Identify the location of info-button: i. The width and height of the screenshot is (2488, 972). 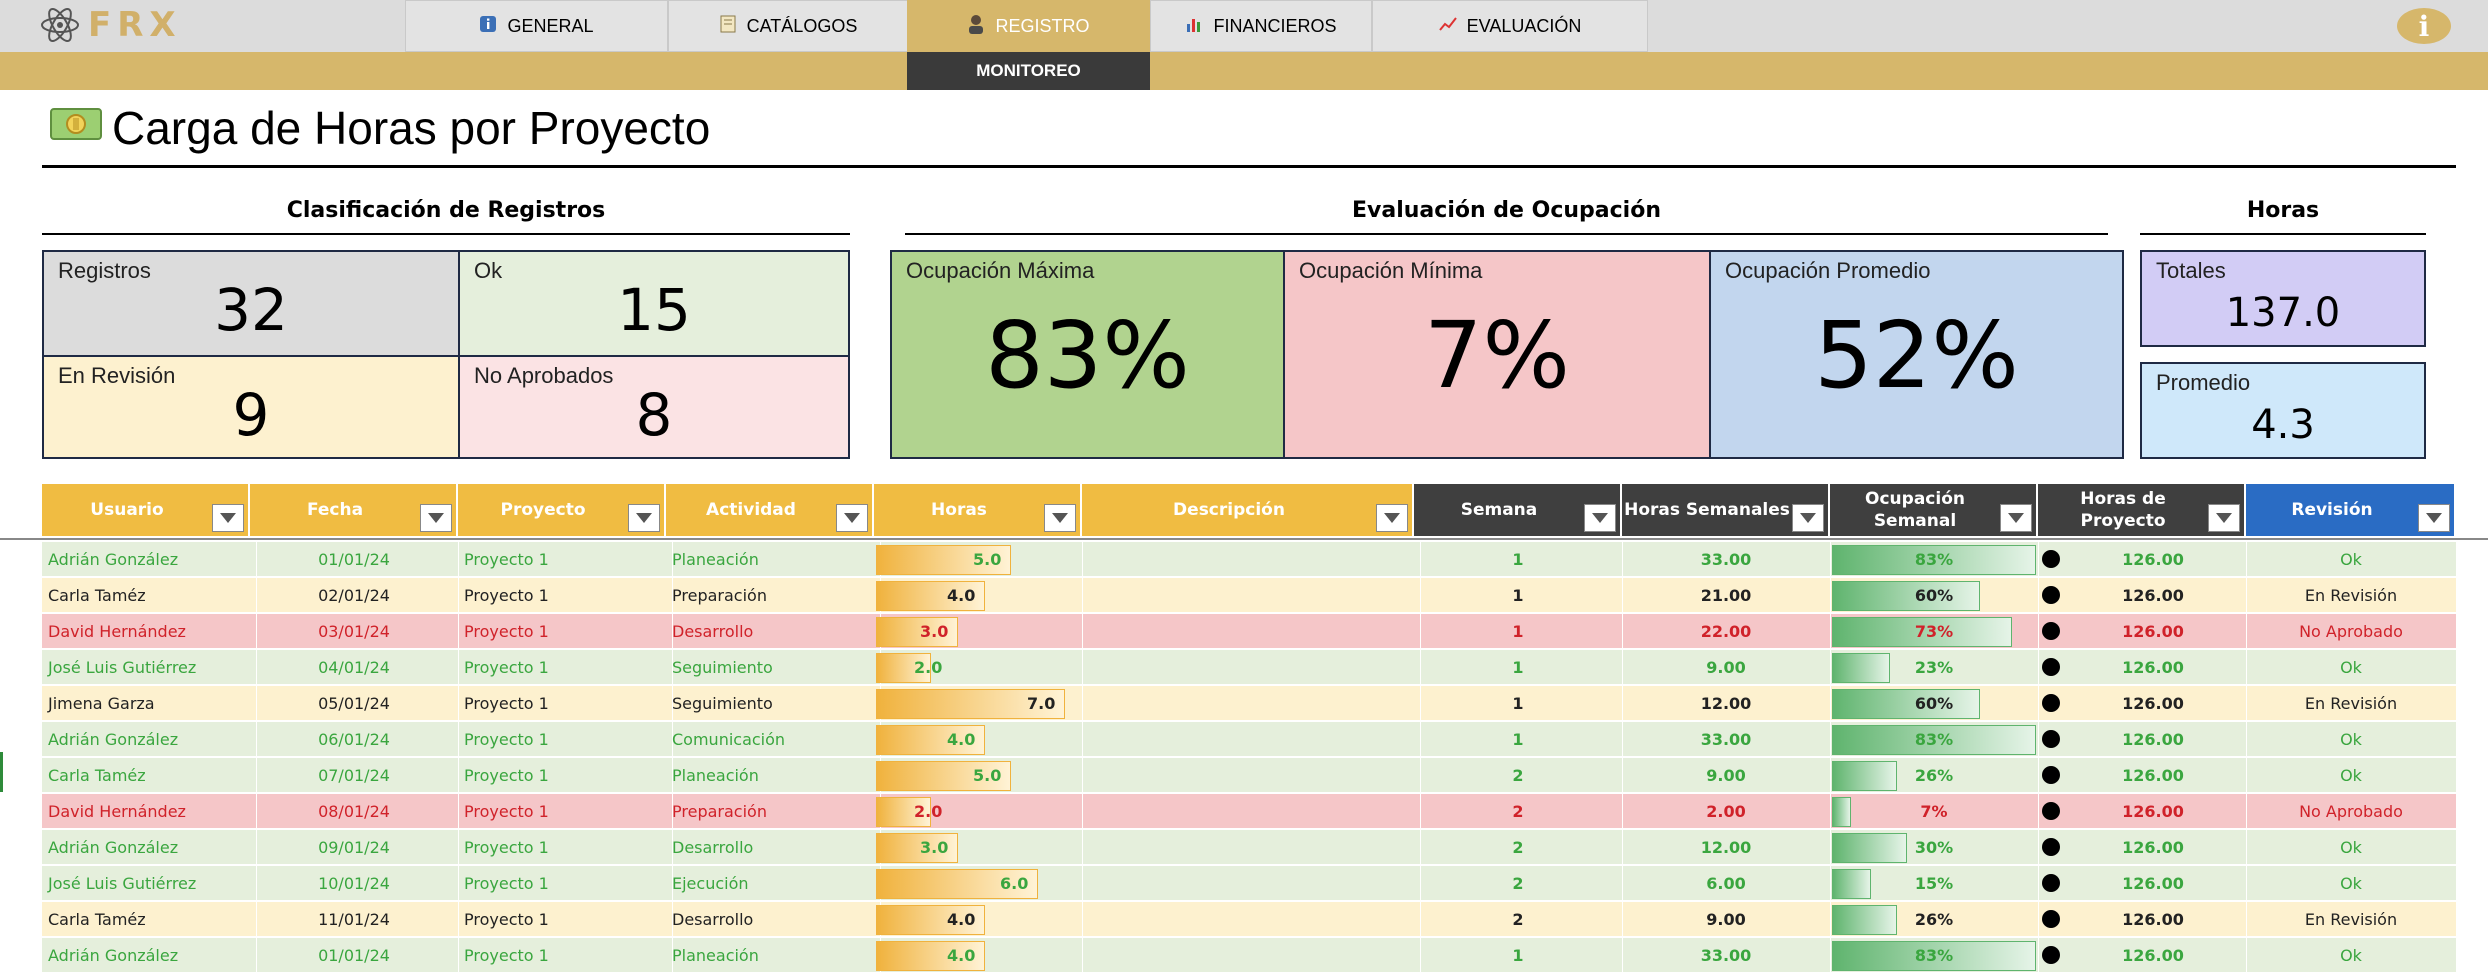
(2424, 26).